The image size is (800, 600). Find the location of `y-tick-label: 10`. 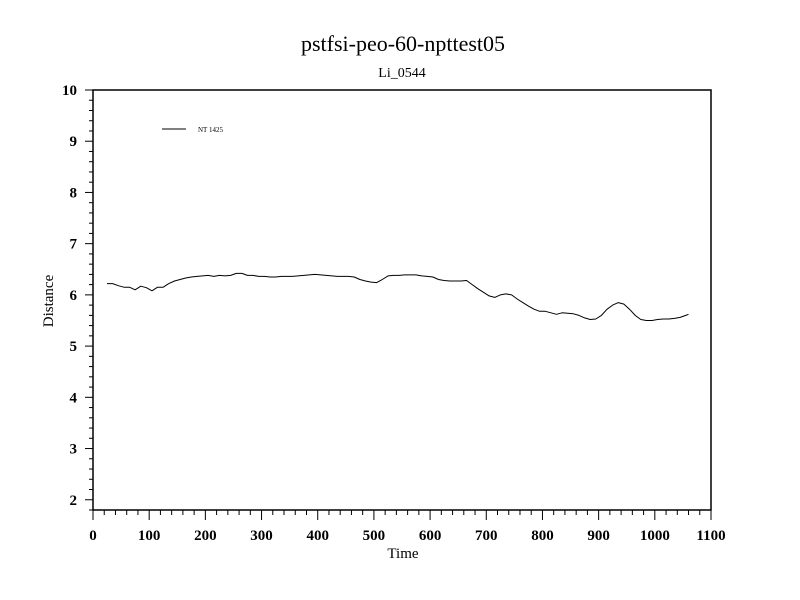

y-tick-label: 10 is located at coordinates (69, 91).